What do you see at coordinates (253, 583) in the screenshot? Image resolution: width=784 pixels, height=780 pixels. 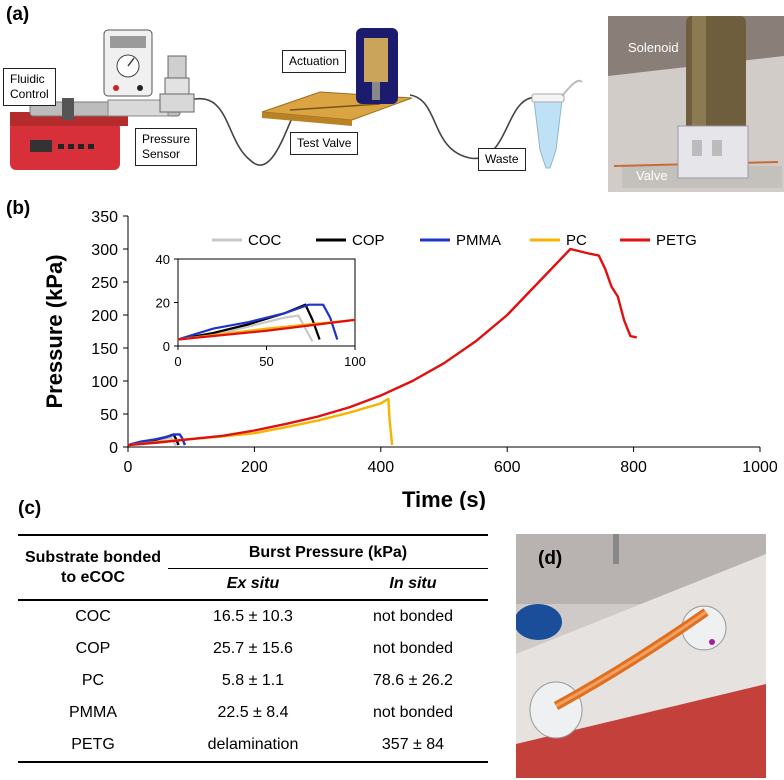 I see `ex-situ-header: Ex situ` at bounding box center [253, 583].